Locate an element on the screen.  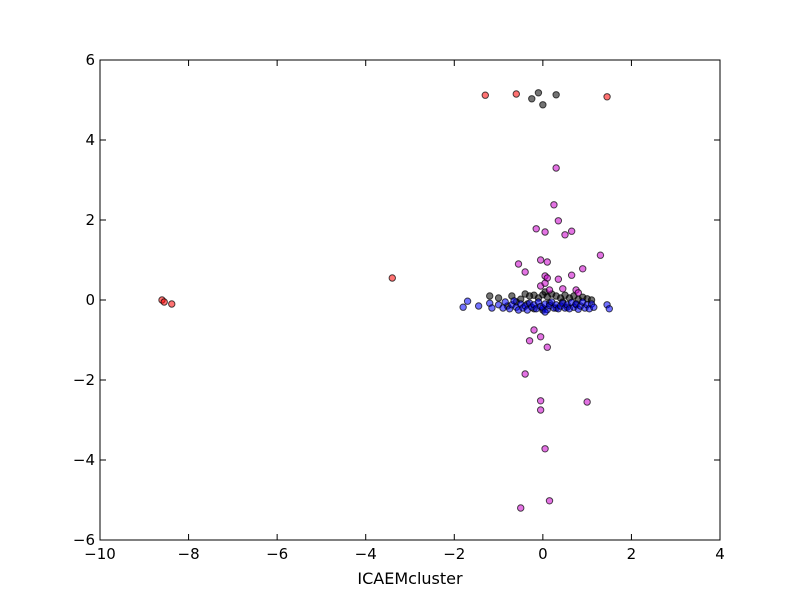
x-tick-label: −10 is located at coordinates (100, 554).